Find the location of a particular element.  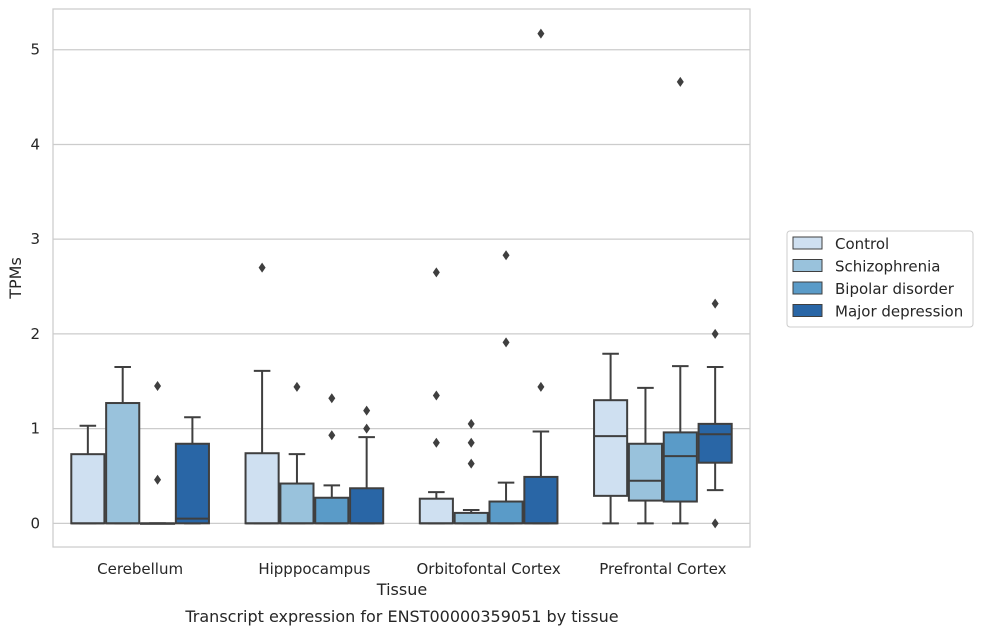

y-axis-label: TPMs is located at coordinates (15, 278).